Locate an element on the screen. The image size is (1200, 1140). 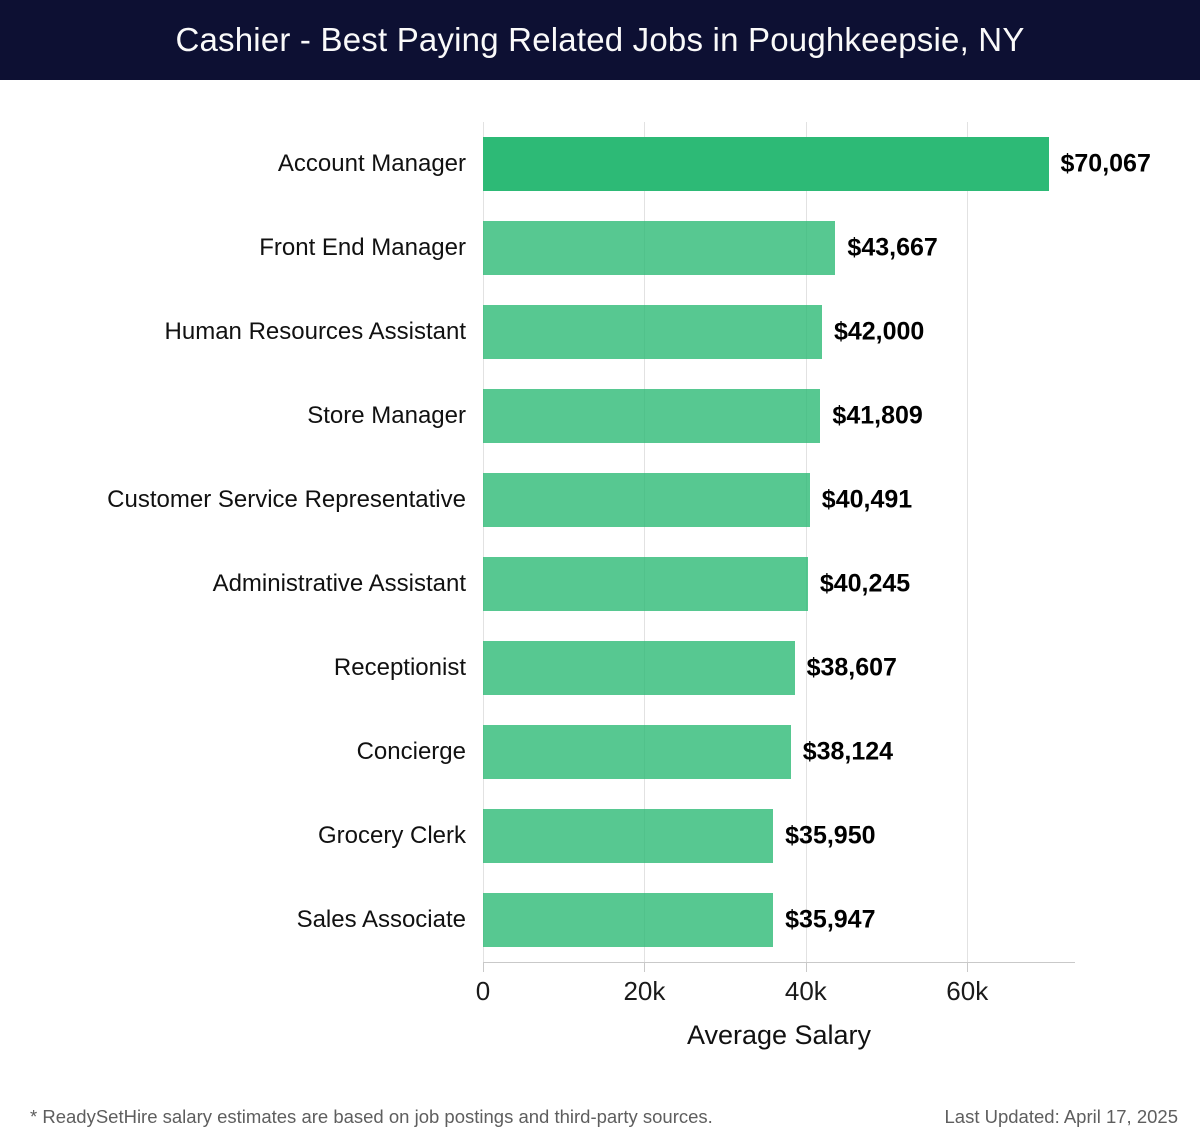
chart-row: Grocery Clerk $35,950 is located at coordinates (600, 836).